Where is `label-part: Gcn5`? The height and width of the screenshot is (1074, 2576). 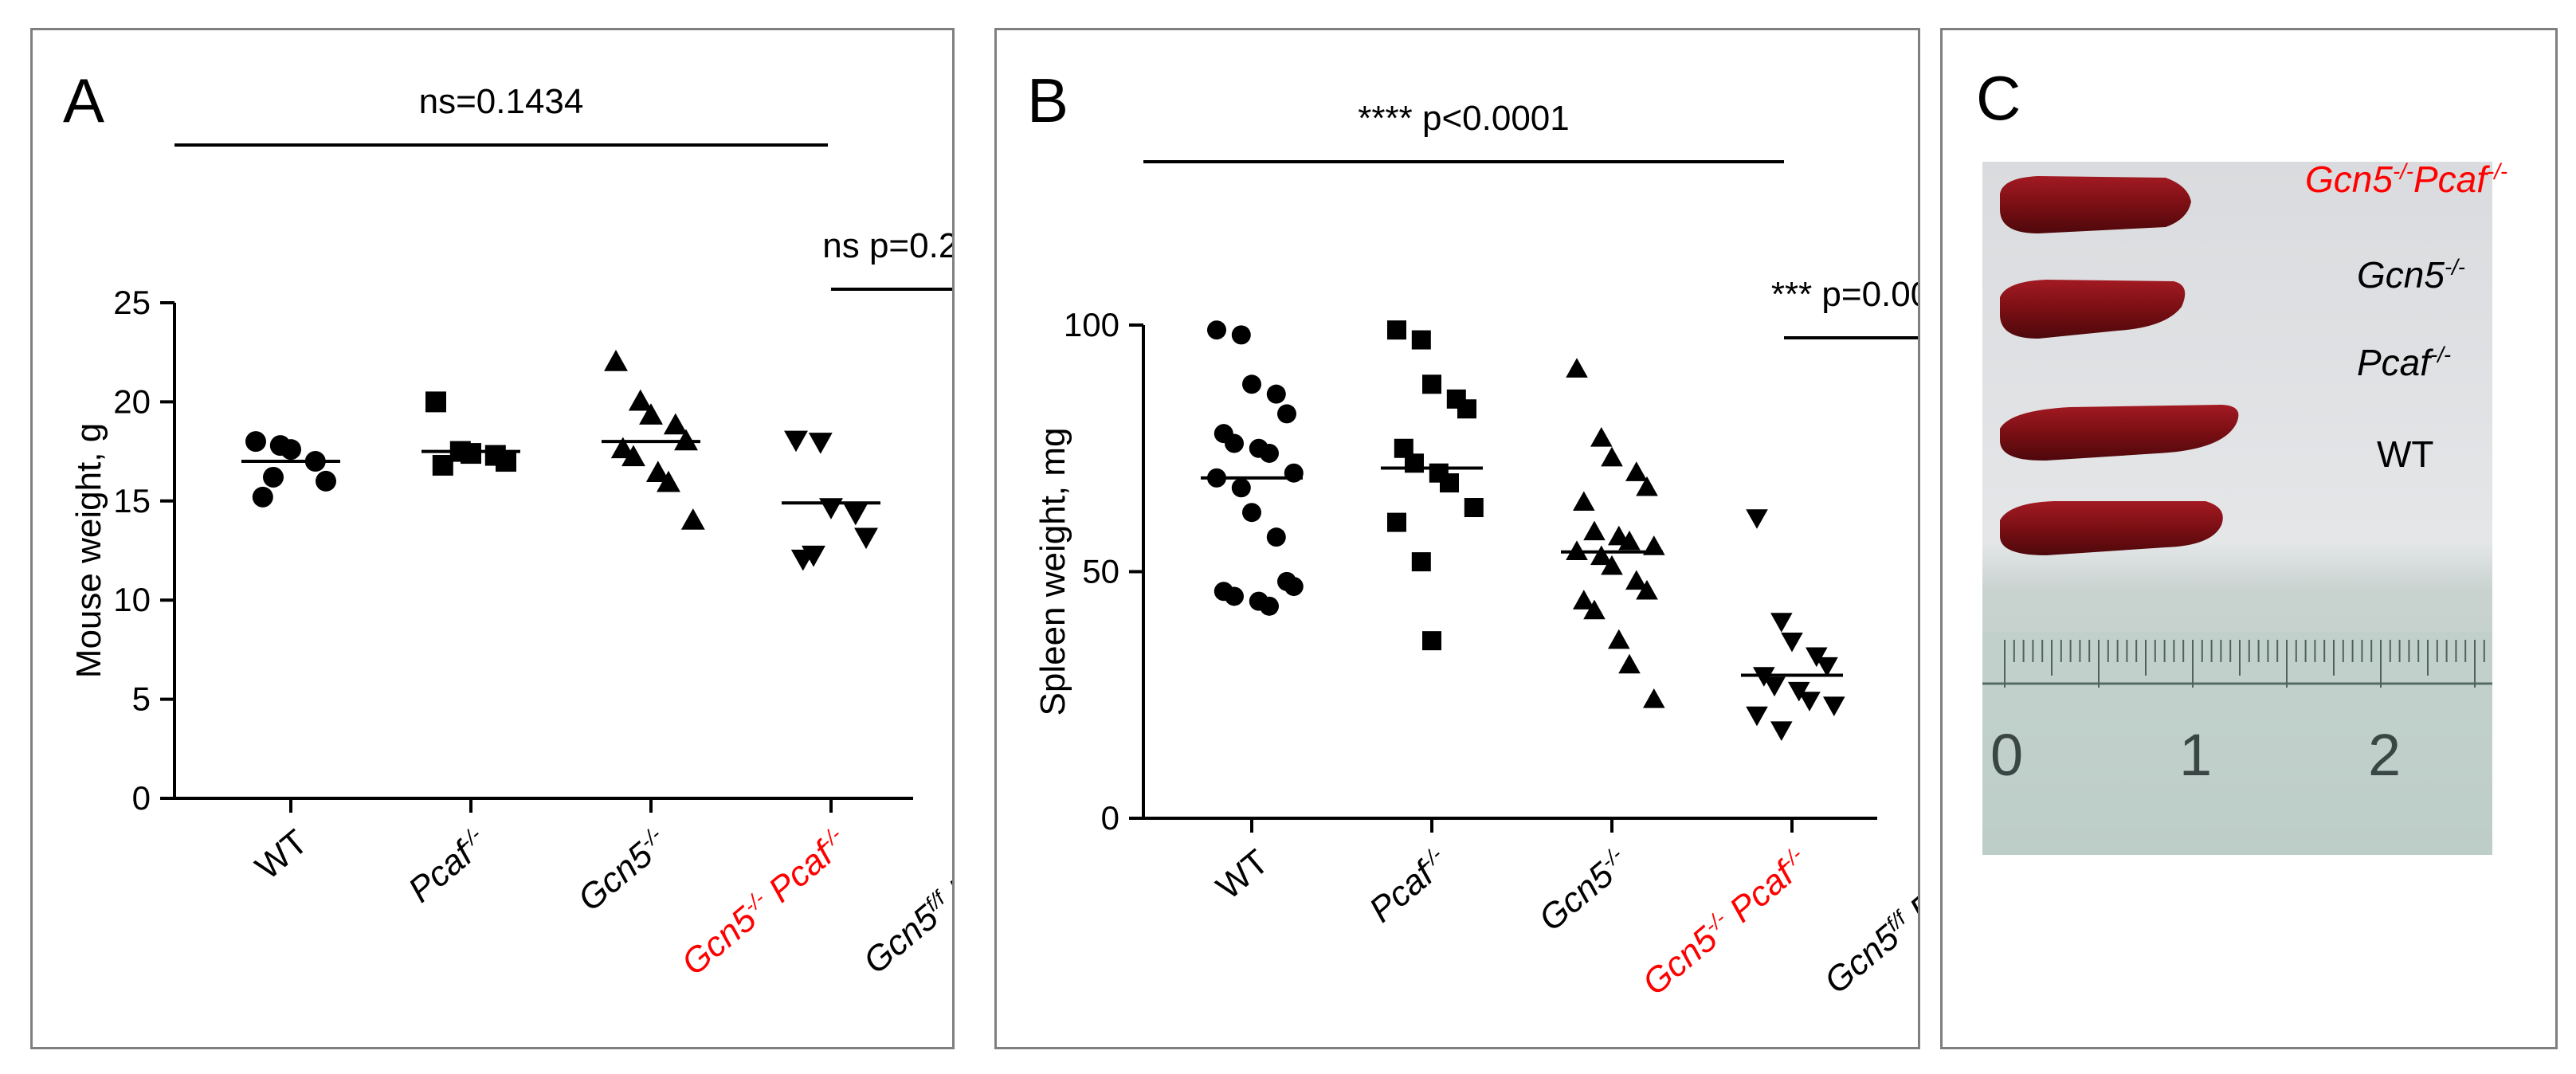
label-part: Gcn5 is located at coordinates (2401, 275).